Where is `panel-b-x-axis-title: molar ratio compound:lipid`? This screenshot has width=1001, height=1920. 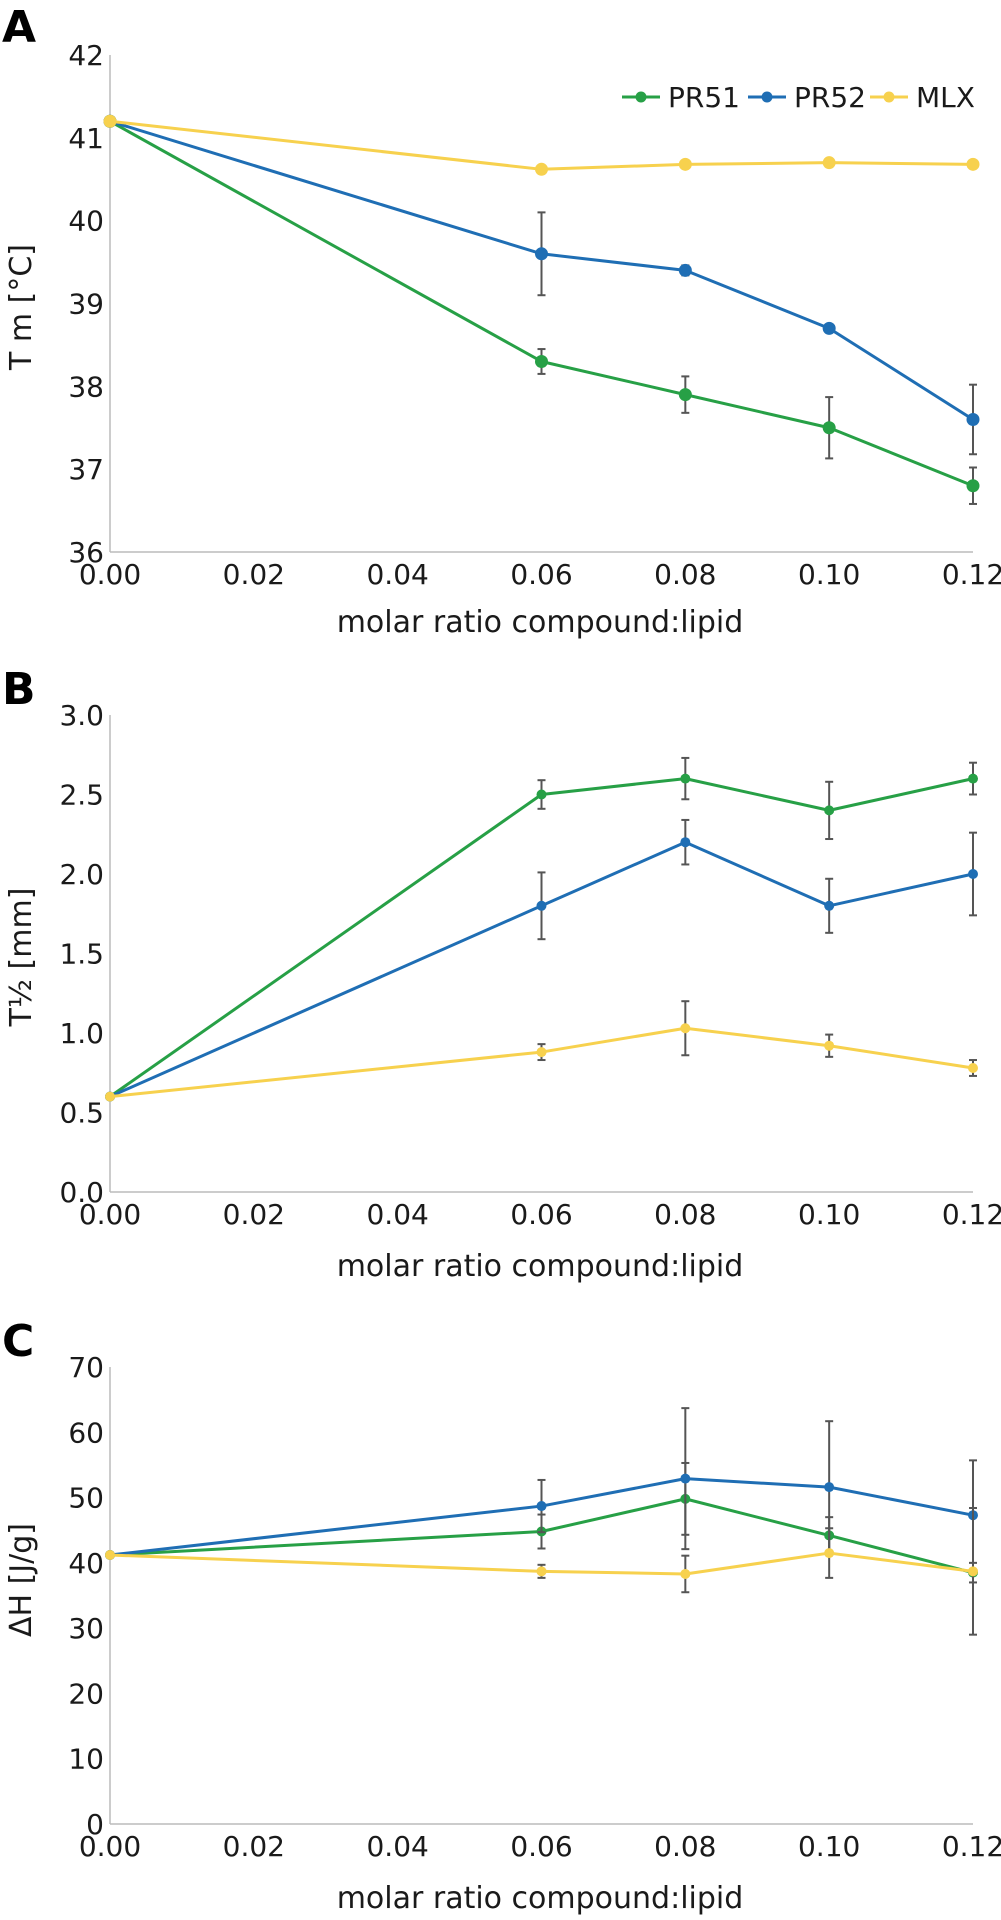
panel-b-x-axis-title: molar ratio compound:lipid is located at coordinates (540, 1266).